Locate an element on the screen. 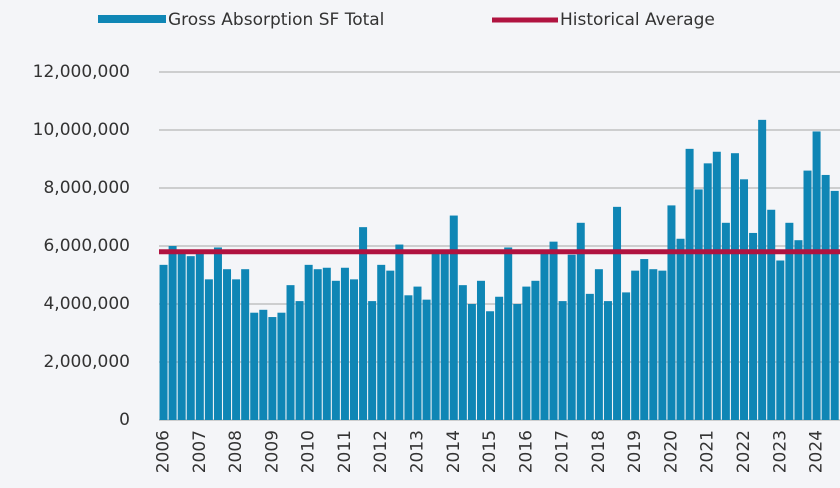 The width and height of the screenshot is (840, 488). legend-label: Historical Average is located at coordinates (637, 20).